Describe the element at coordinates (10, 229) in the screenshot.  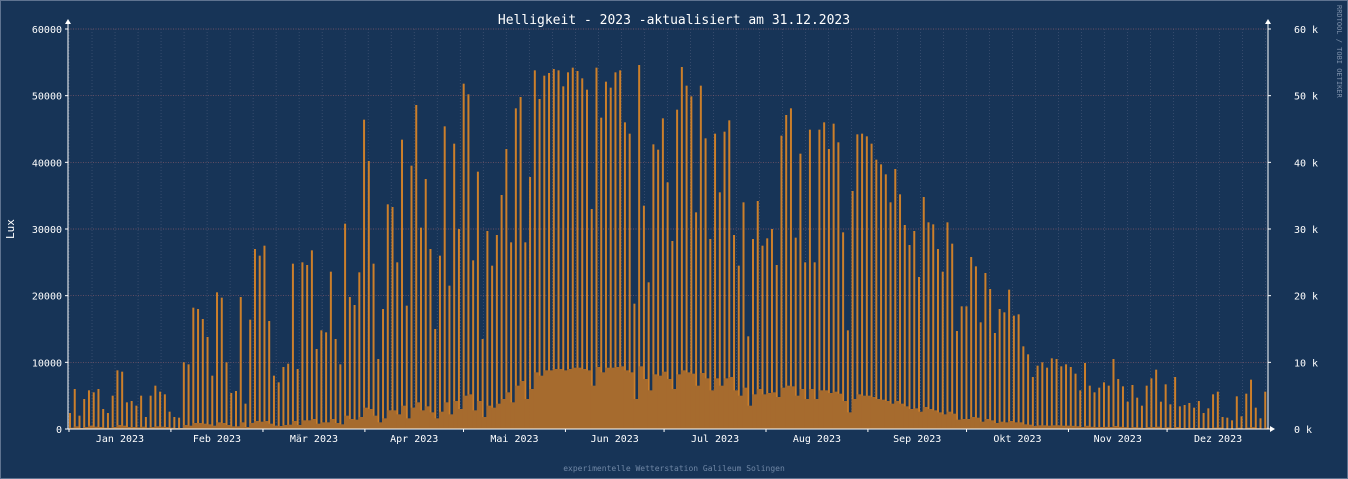
I see `y-axis-label: Lux` at that location.